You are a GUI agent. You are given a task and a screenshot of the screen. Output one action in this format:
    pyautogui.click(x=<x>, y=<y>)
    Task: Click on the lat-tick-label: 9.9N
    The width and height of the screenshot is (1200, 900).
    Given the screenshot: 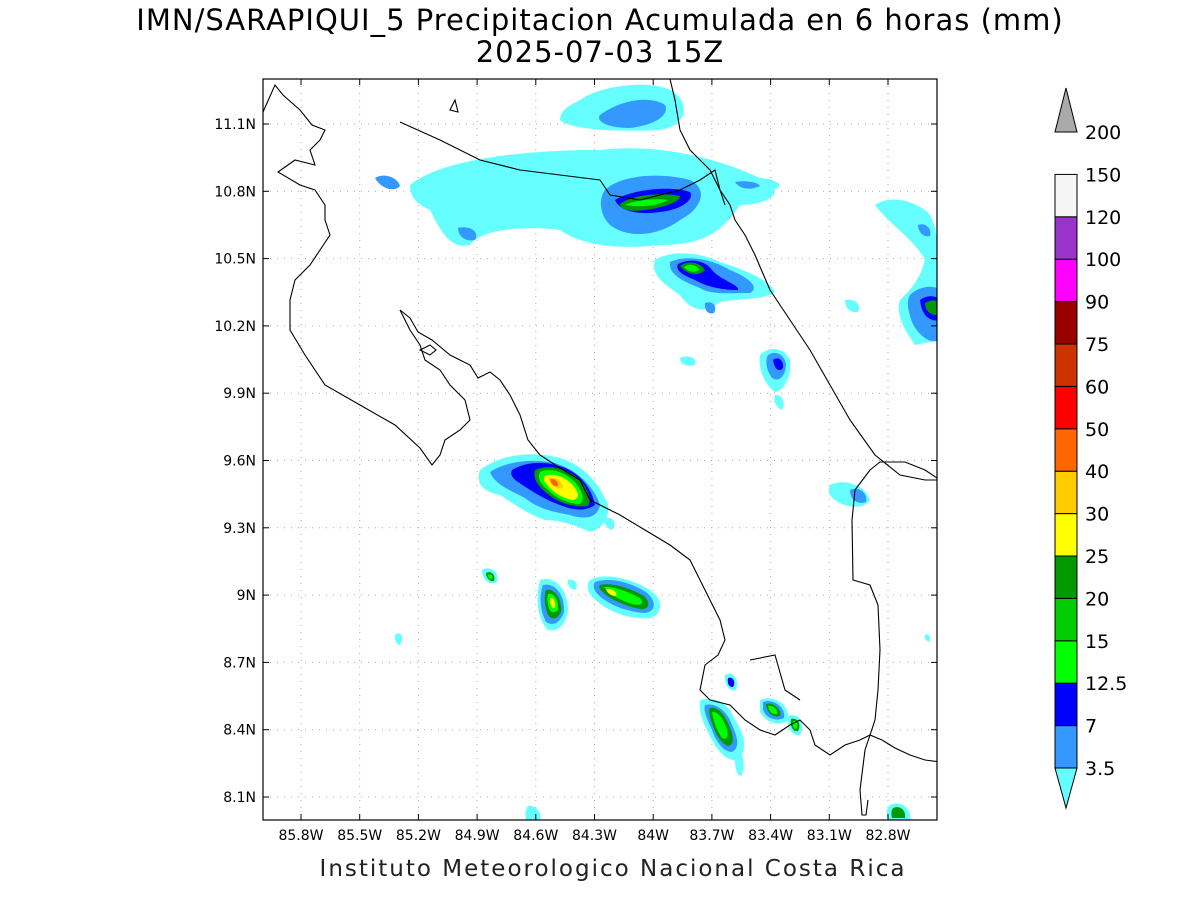 What is the action you would take?
    pyautogui.click(x=239, y=394)
    